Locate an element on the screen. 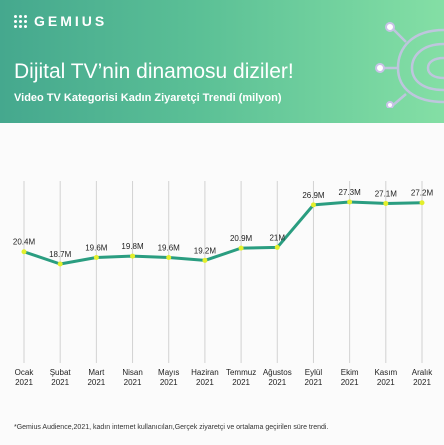  data-label-3: 19.6M is located at coordinates (96, 248).